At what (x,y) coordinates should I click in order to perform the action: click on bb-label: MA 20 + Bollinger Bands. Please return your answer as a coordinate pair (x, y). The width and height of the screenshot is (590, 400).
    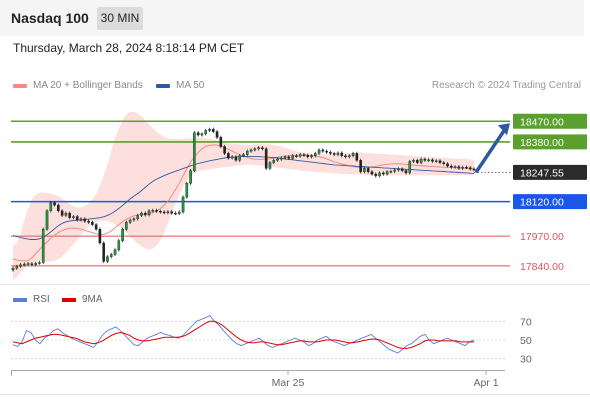
    Looking at the image, I should click on (88, 85).